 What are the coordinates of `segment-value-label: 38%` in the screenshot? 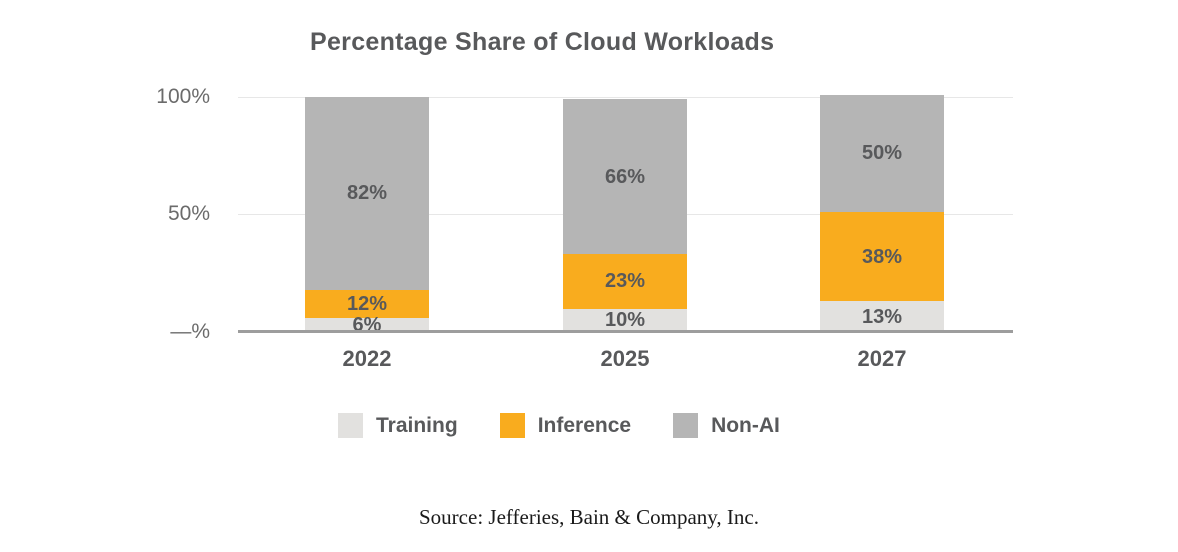 It's located at (882, 256).